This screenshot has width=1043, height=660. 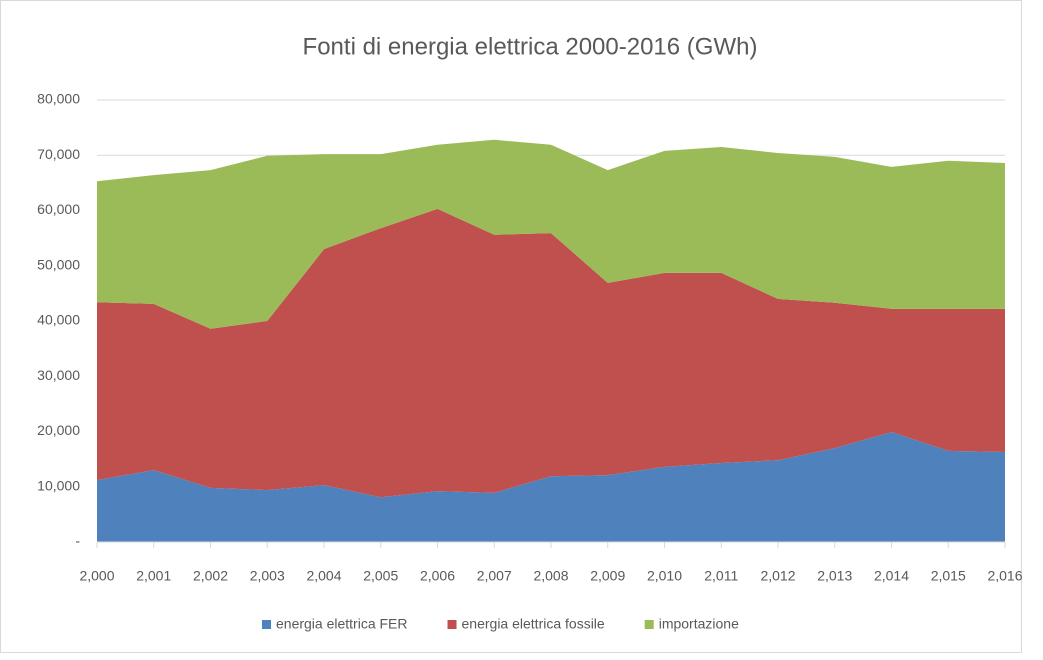 What do you see at coordinates (58, 320) in the screenshot?
I see `y-tick-label: 40,000` at bounding box center [58, 320].